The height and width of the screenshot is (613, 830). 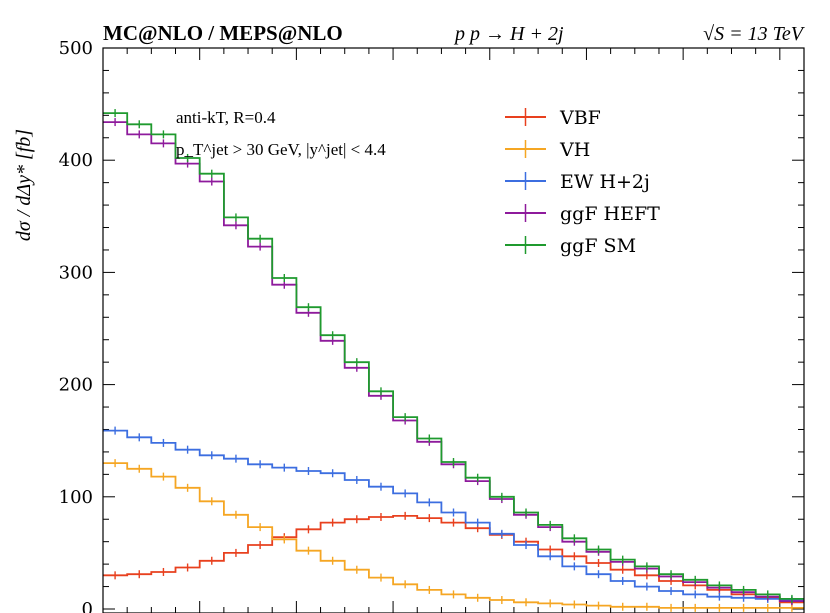 I want to click on legend-label: ggF HEFT, so click(x=610, y=214).